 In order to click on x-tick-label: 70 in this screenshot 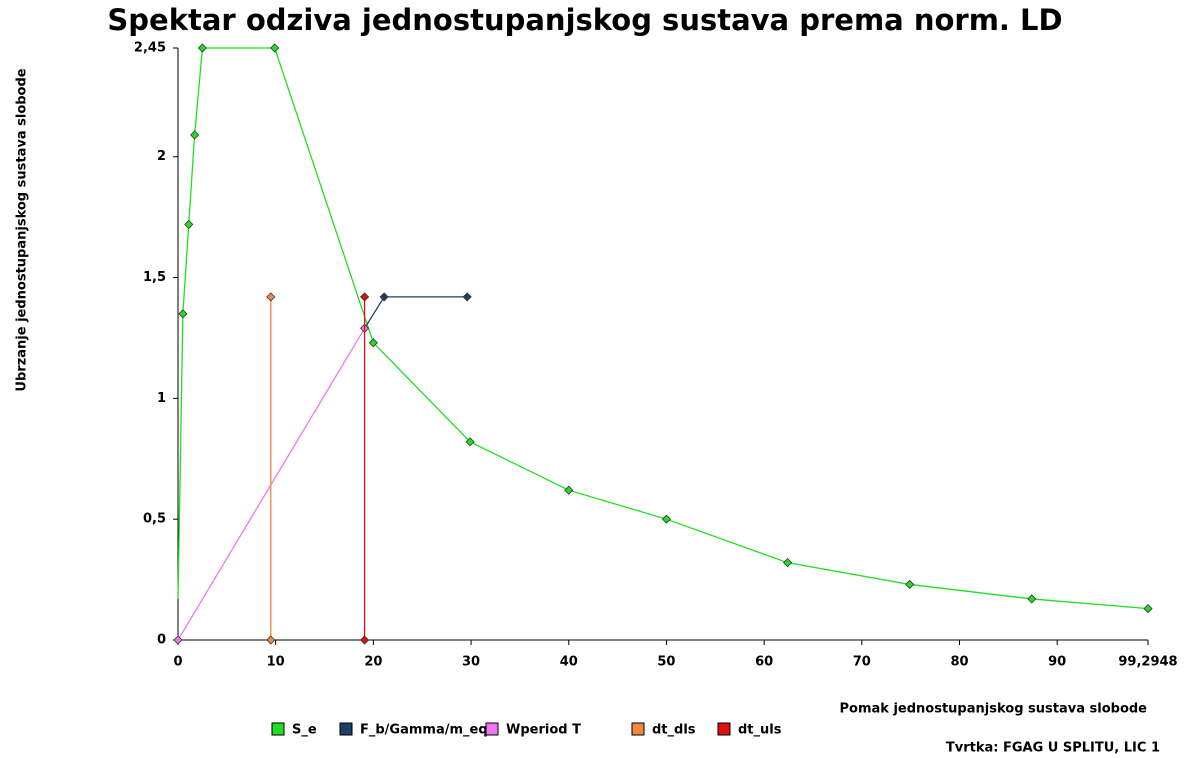, I will do `click(862, 662)`.